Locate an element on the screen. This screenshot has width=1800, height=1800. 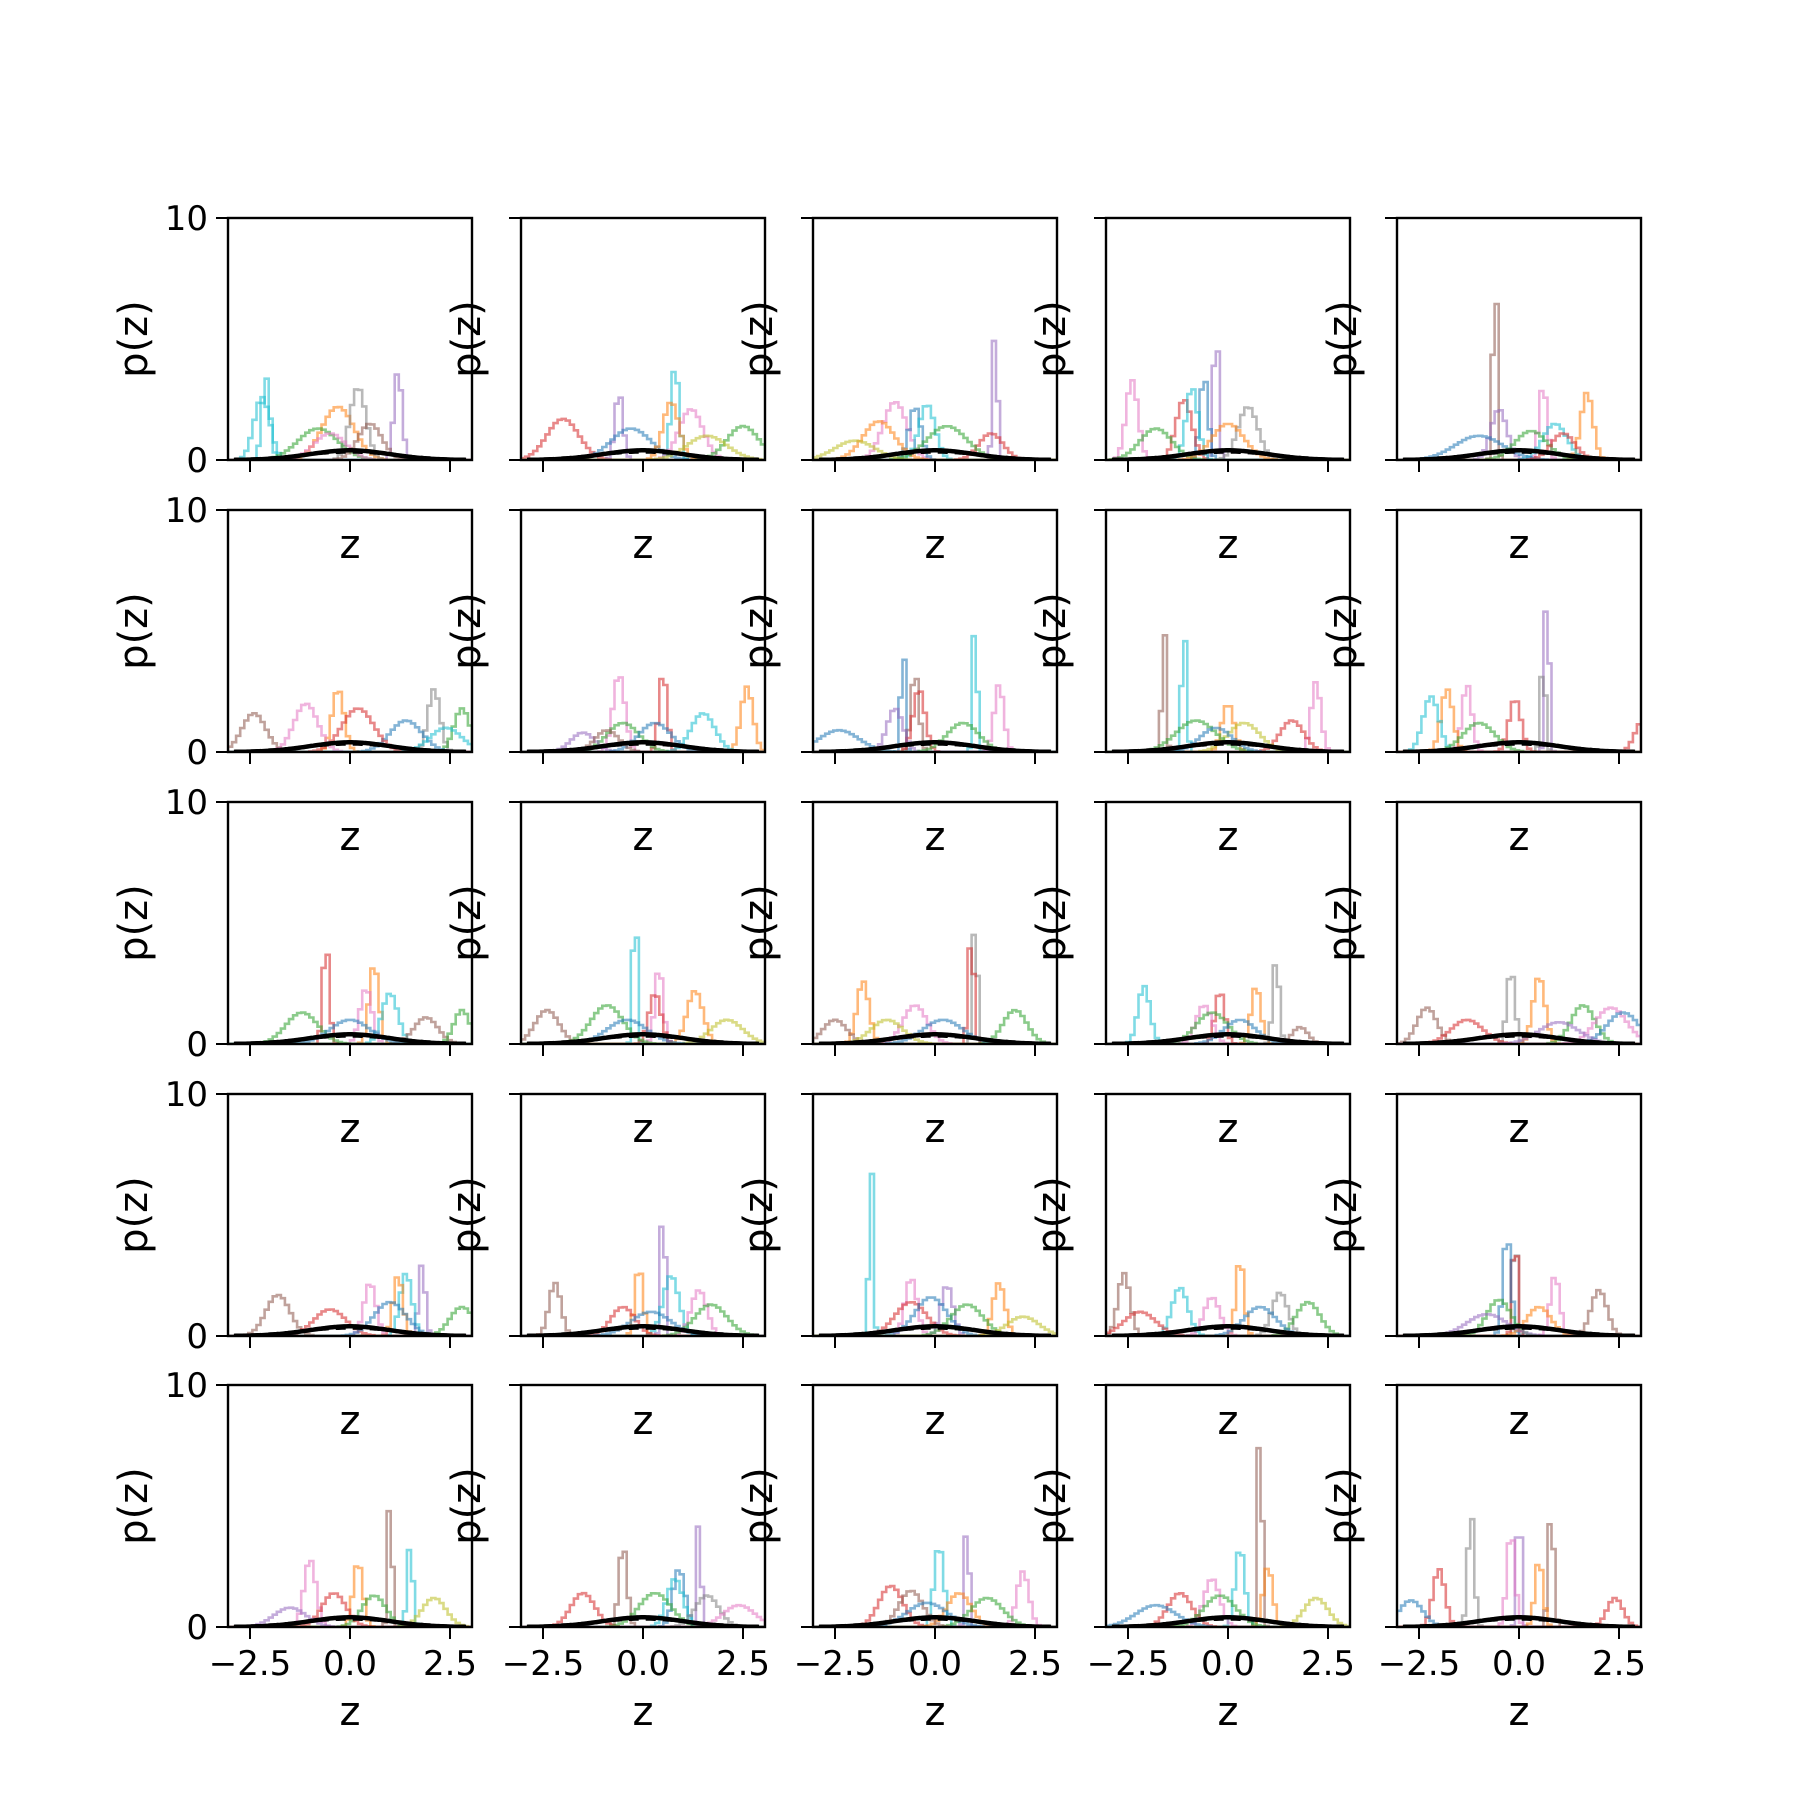
panel-r0-c3: z p(z) is located at coordinates (1190, 392).